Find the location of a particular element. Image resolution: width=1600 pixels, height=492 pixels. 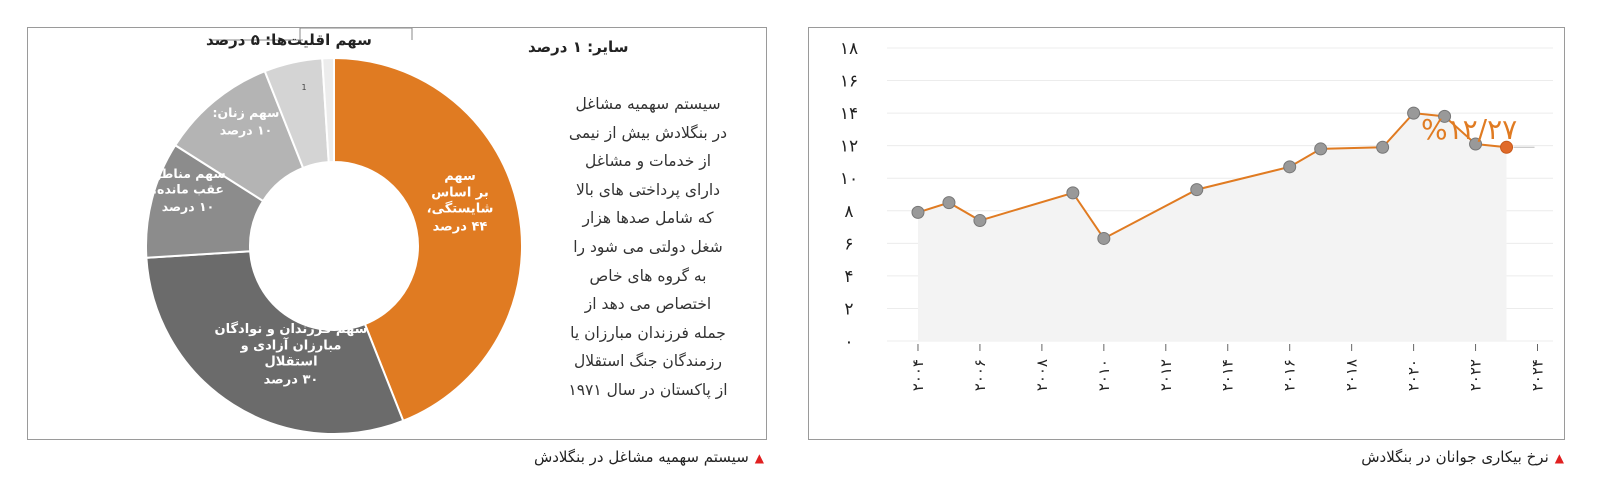

slice-label-0: سهم بر اساس شایستگی، ۴۴ درصد is located at coordinates (460, 202).